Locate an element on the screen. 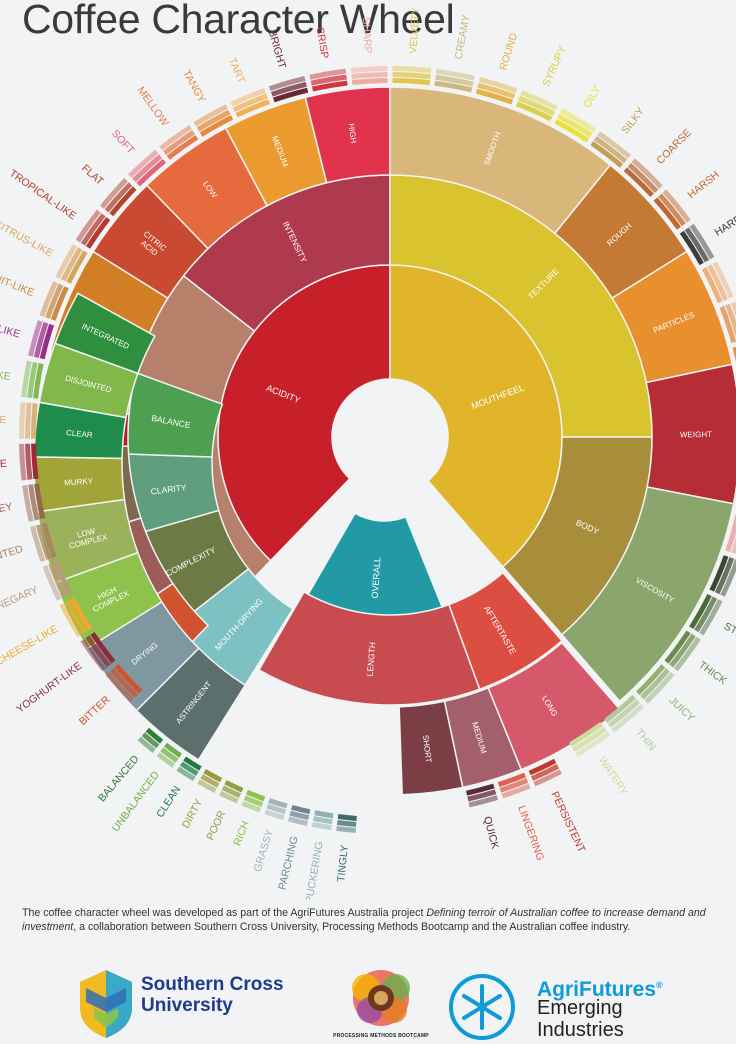 This screenshot has height=1044, width=736. outer-band-syrupy is located at coordinates (536, 105).